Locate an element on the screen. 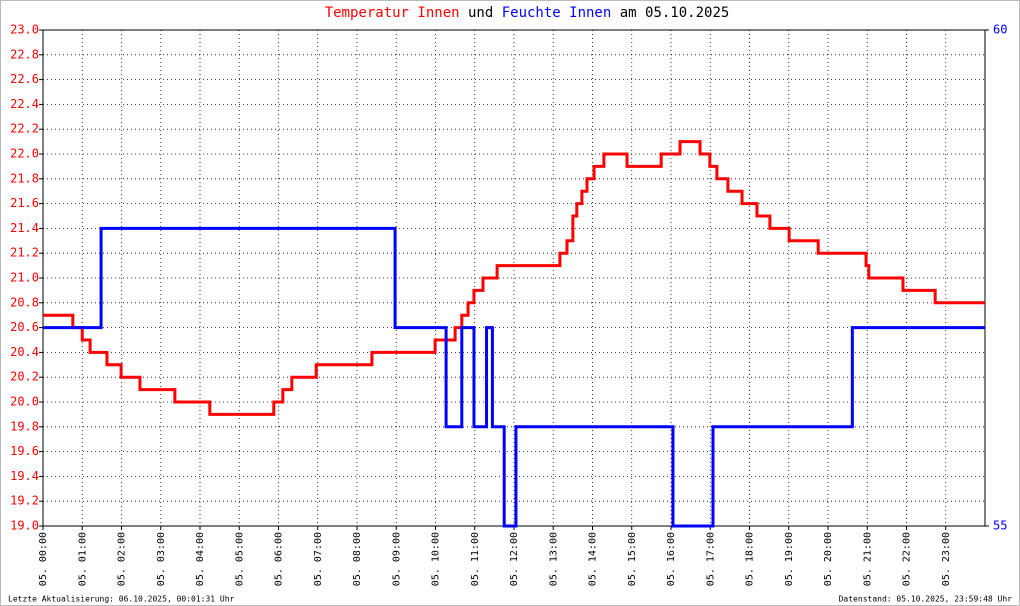 This screenshot has height=606, width=1020. y-tick-label: 21.8 is located at coordinates (24, 178).